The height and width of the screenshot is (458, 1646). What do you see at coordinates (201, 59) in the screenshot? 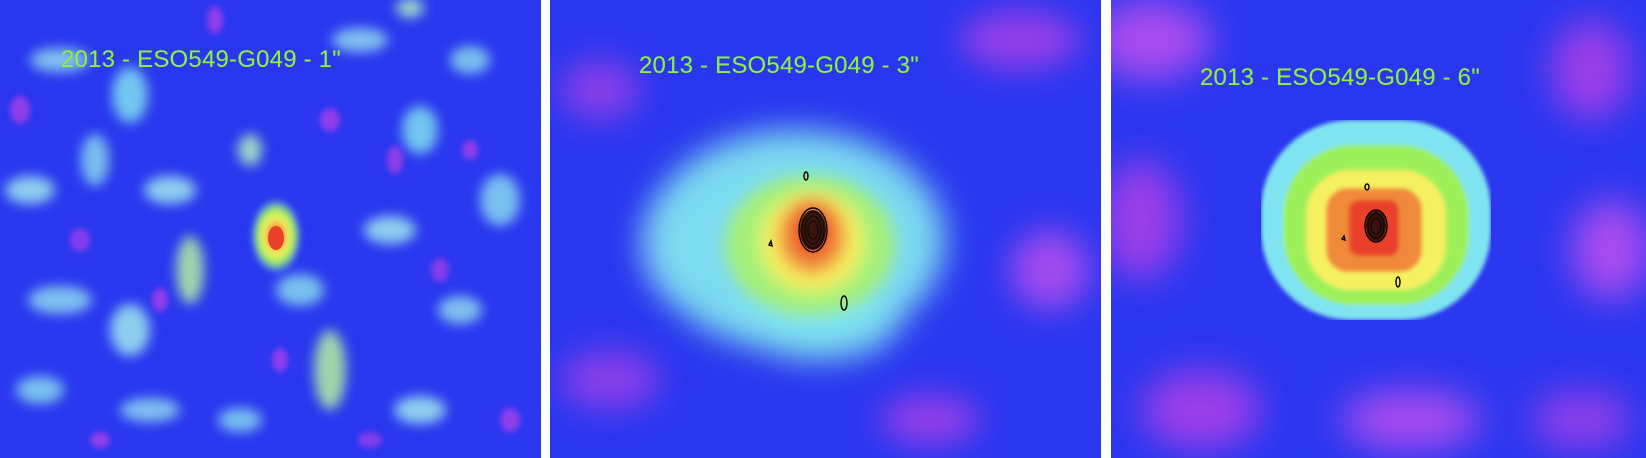
I see `panel-label: 2013 - ESO549-G049 - 1"` at bounding box center [201, 59].